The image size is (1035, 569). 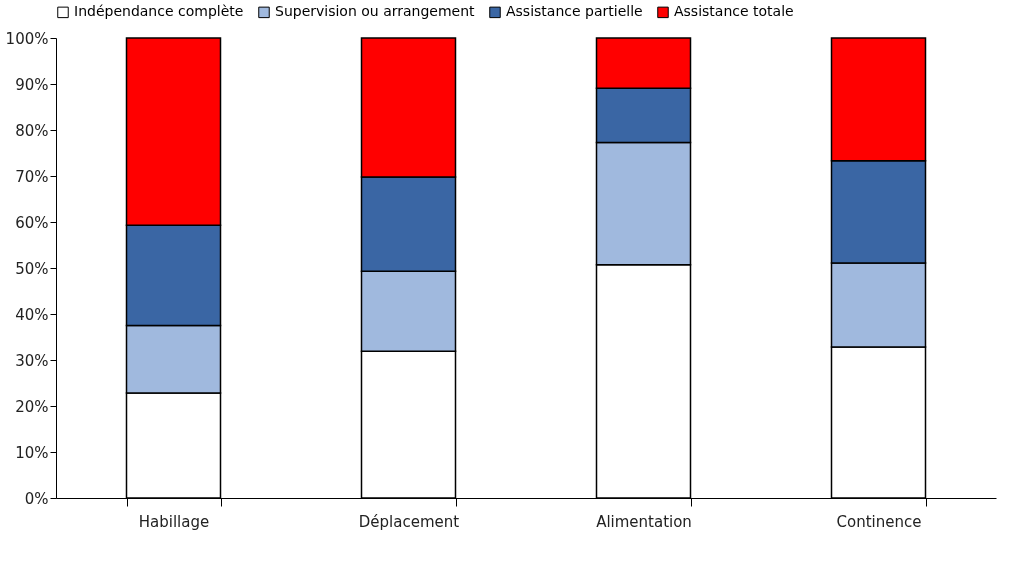 What do you see at coordinates (32, 268) in the screenshot?
I see `y-tick-label: 50%` at bounding box center [32, 268].